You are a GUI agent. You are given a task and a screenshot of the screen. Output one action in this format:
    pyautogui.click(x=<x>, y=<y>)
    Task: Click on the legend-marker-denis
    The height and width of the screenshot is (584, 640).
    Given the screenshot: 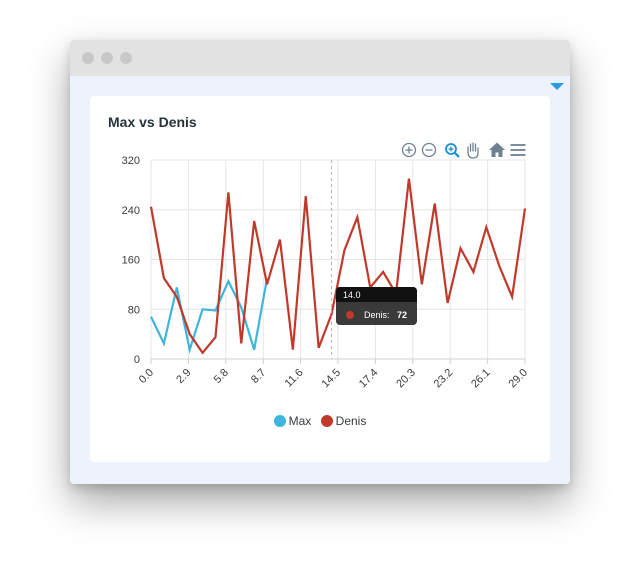 What is the action you would take?
    pyautogui.click(x=326, y=421)
    